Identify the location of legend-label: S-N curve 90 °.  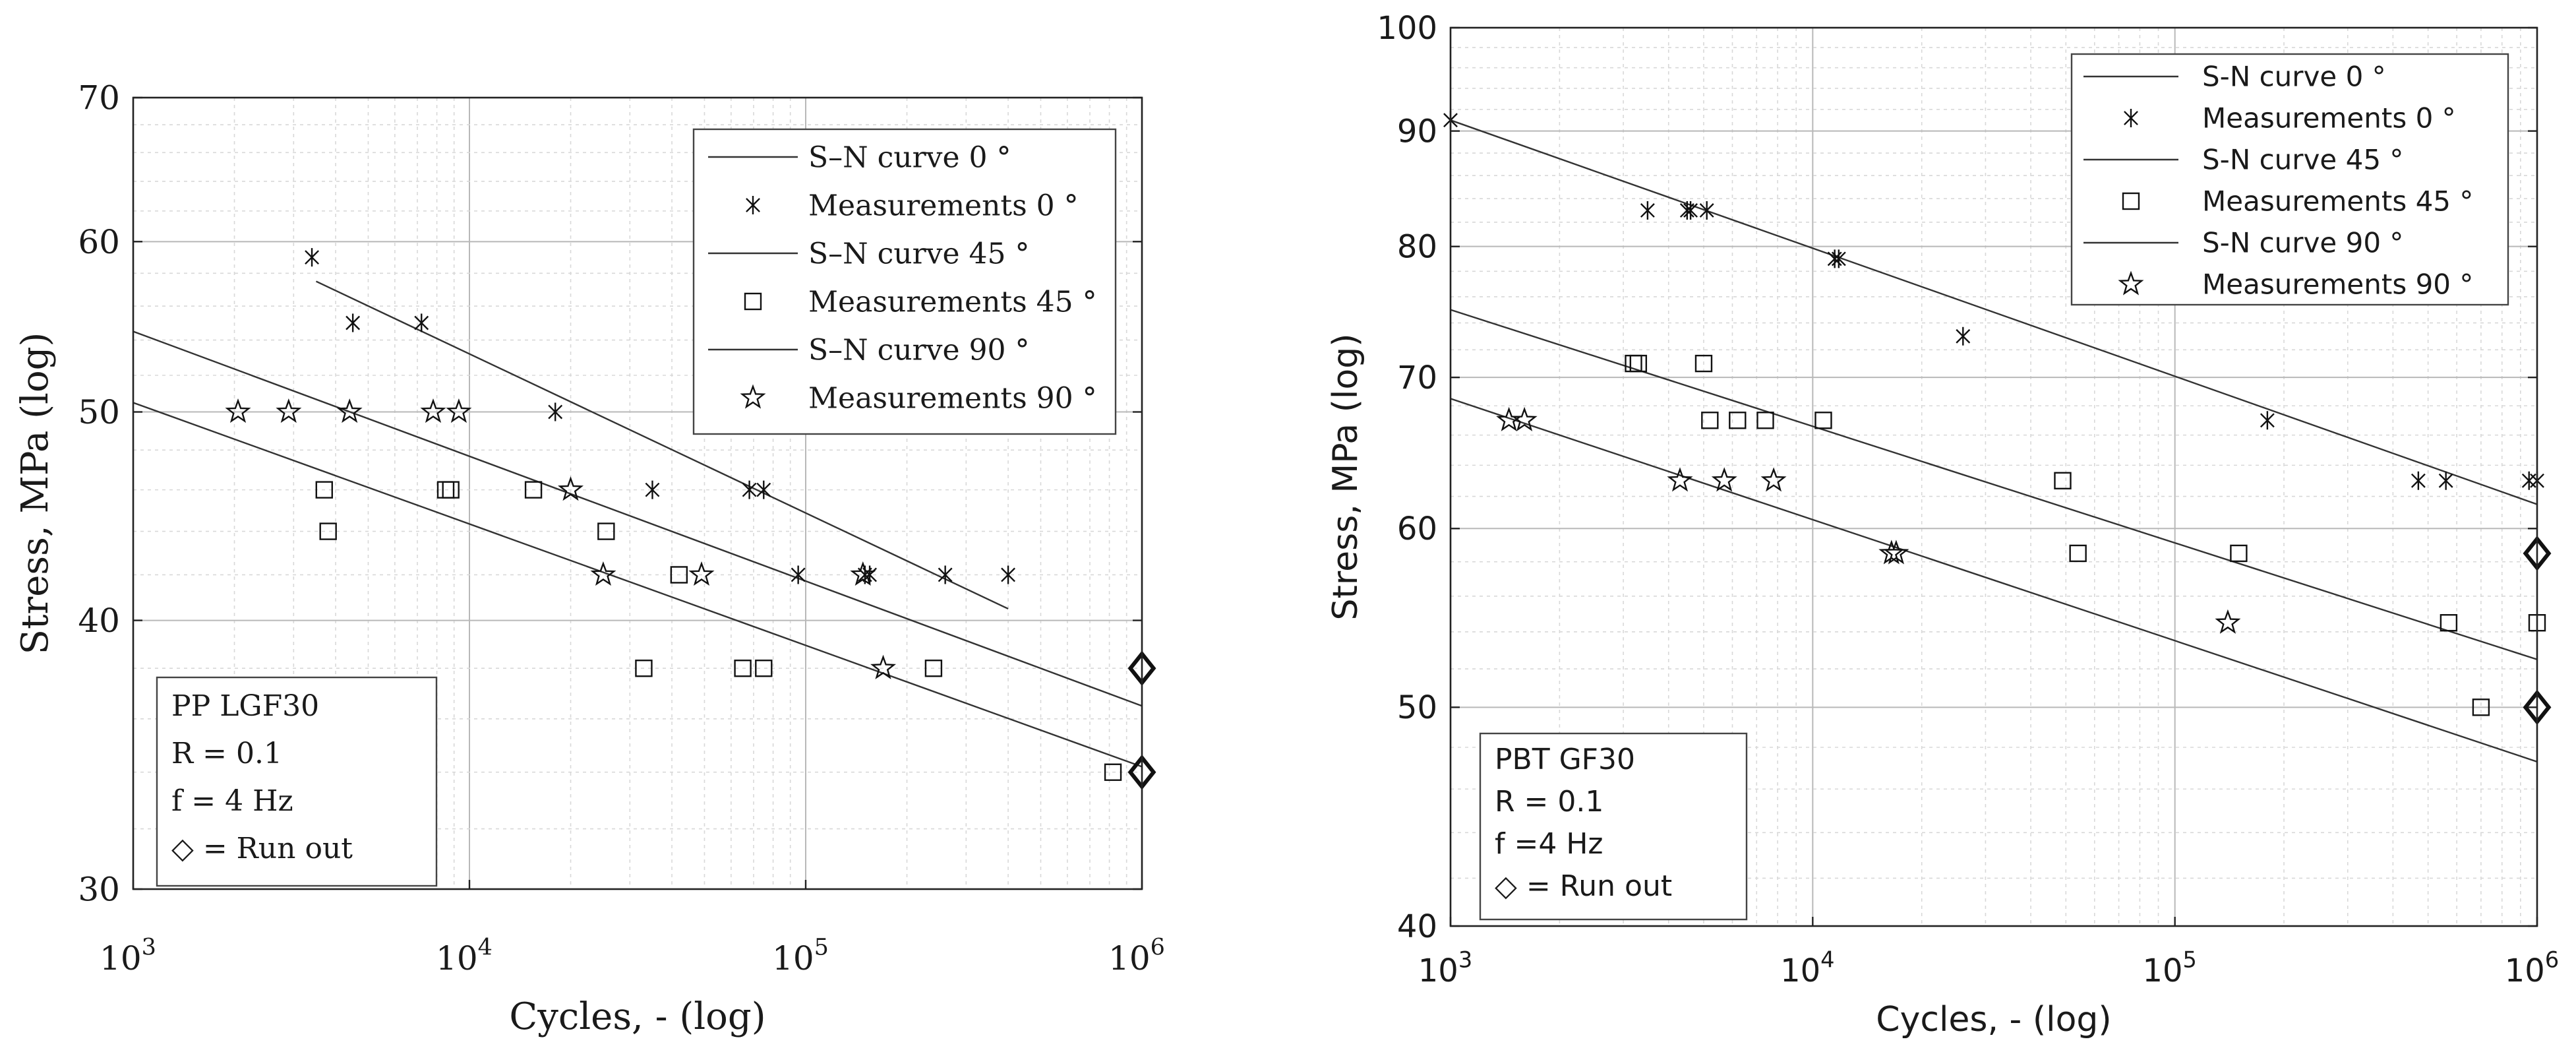
(2302, 243).